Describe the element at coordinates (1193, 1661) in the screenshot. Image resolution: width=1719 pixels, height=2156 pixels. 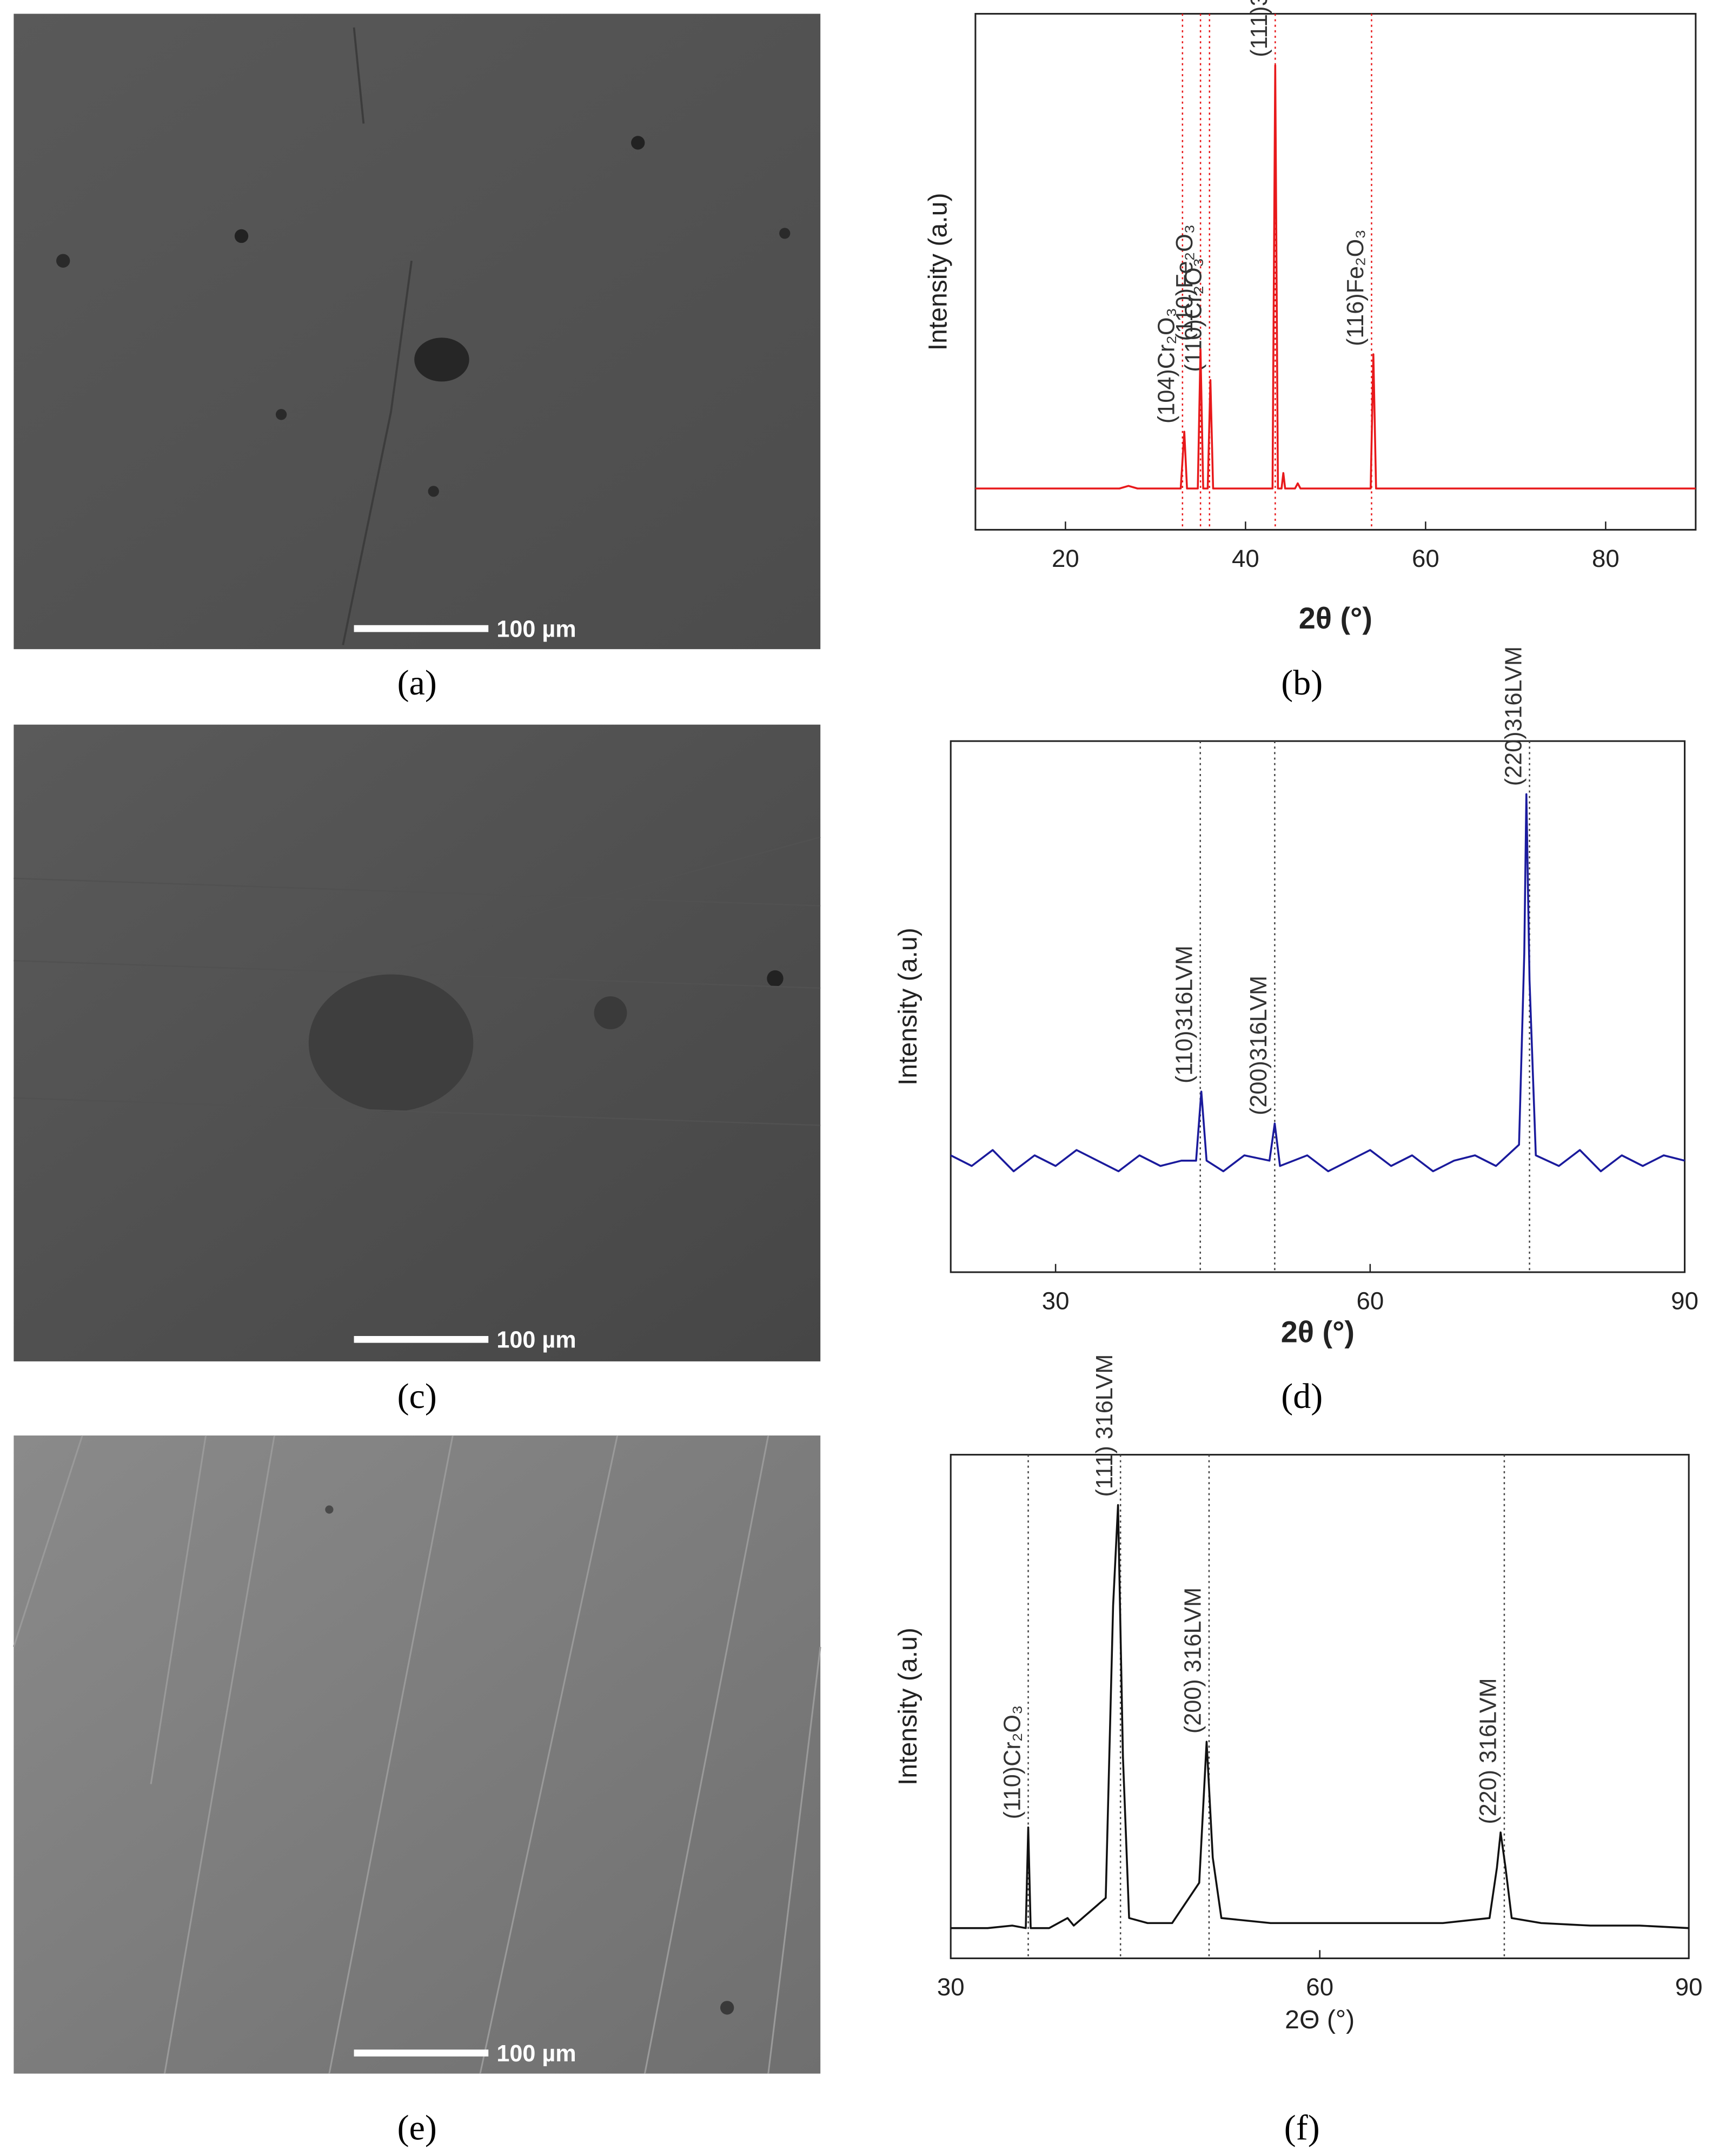
I see `peak-label: (200) 316LVM` at that location.